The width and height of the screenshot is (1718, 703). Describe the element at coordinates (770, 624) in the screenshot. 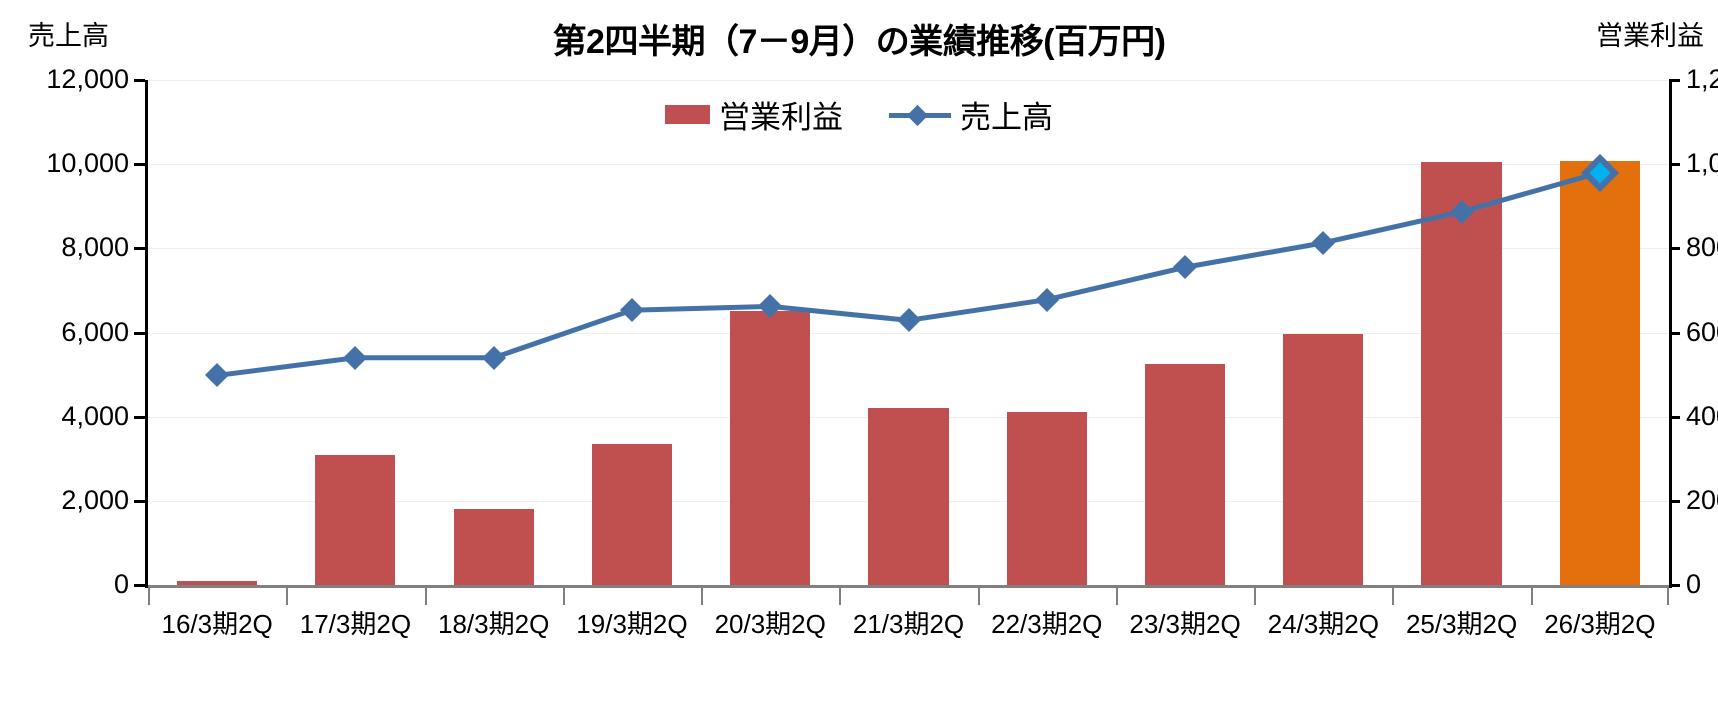

I see `x-axis-label-20/3期2Q: 20/3期2Q` at that location.